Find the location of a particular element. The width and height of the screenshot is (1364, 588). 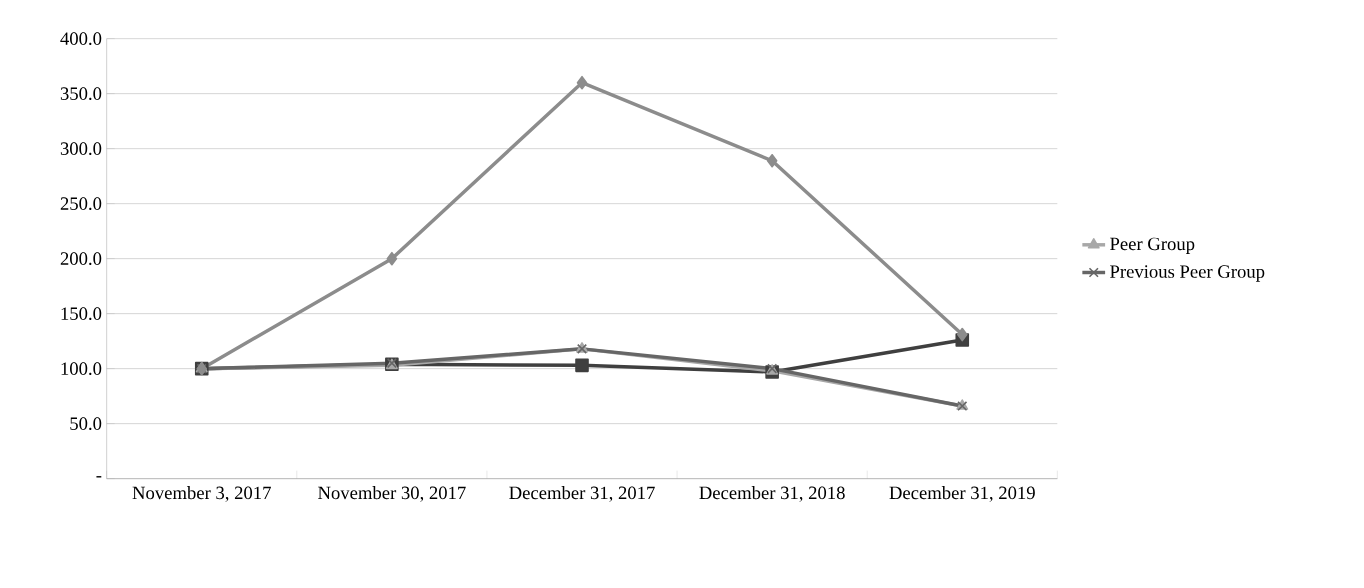

legend-label: Peer Group is located at coordinates (1152, 245).